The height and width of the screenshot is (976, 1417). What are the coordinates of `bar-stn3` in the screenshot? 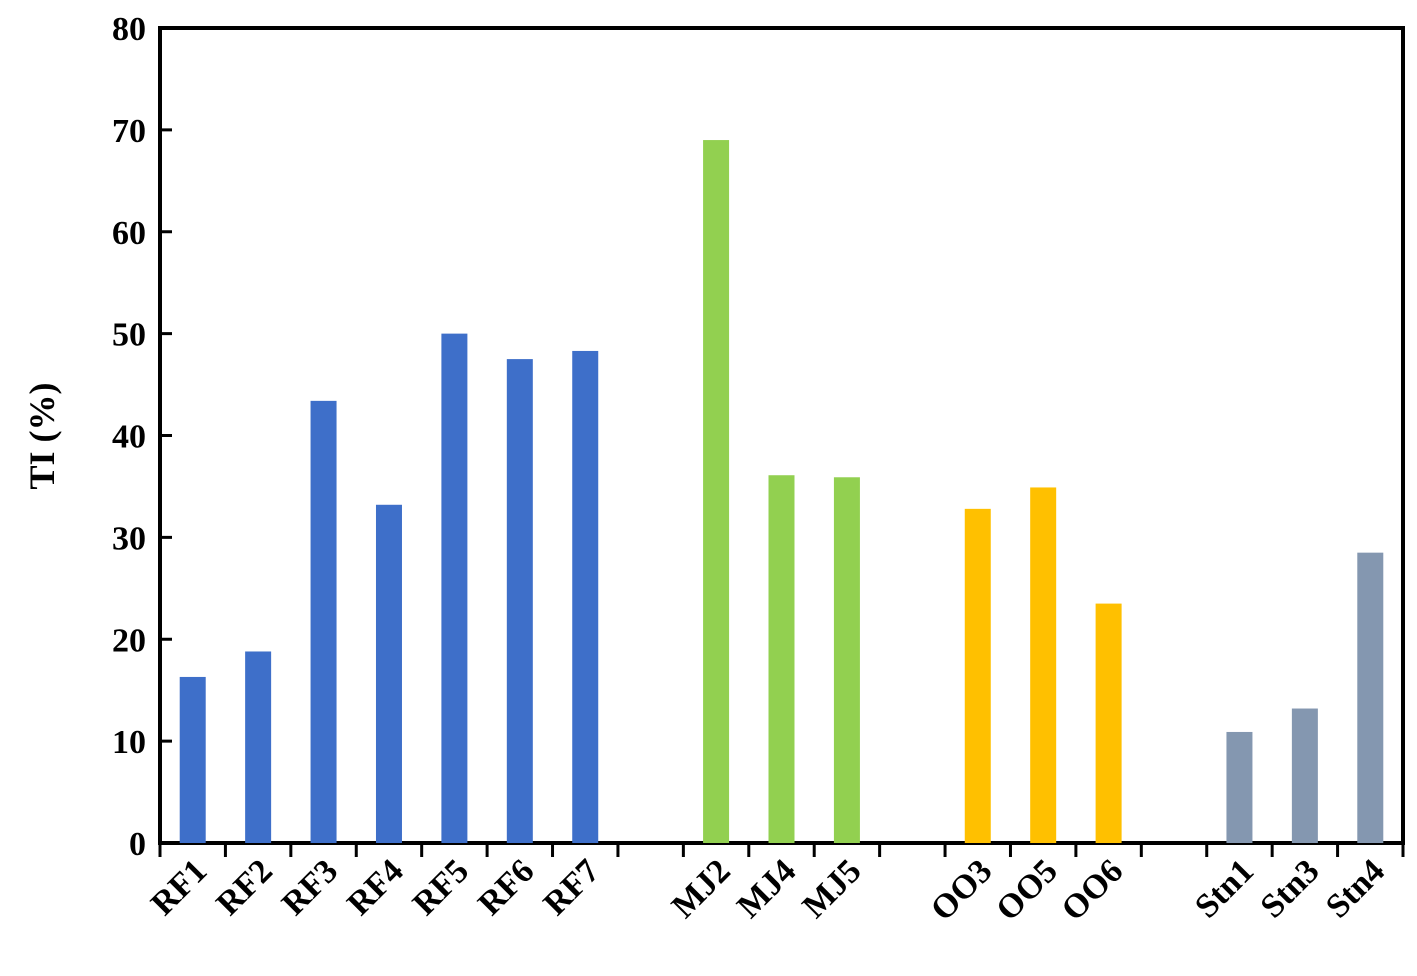 It's located at (1304, 775).